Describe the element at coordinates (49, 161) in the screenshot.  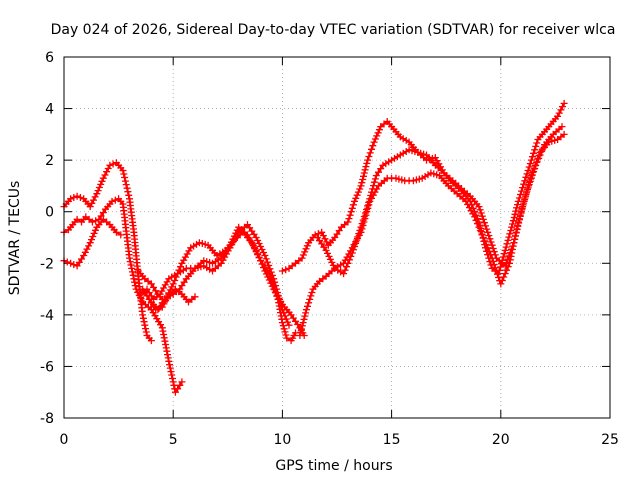
I see `y-tick-label: 2` at that location.